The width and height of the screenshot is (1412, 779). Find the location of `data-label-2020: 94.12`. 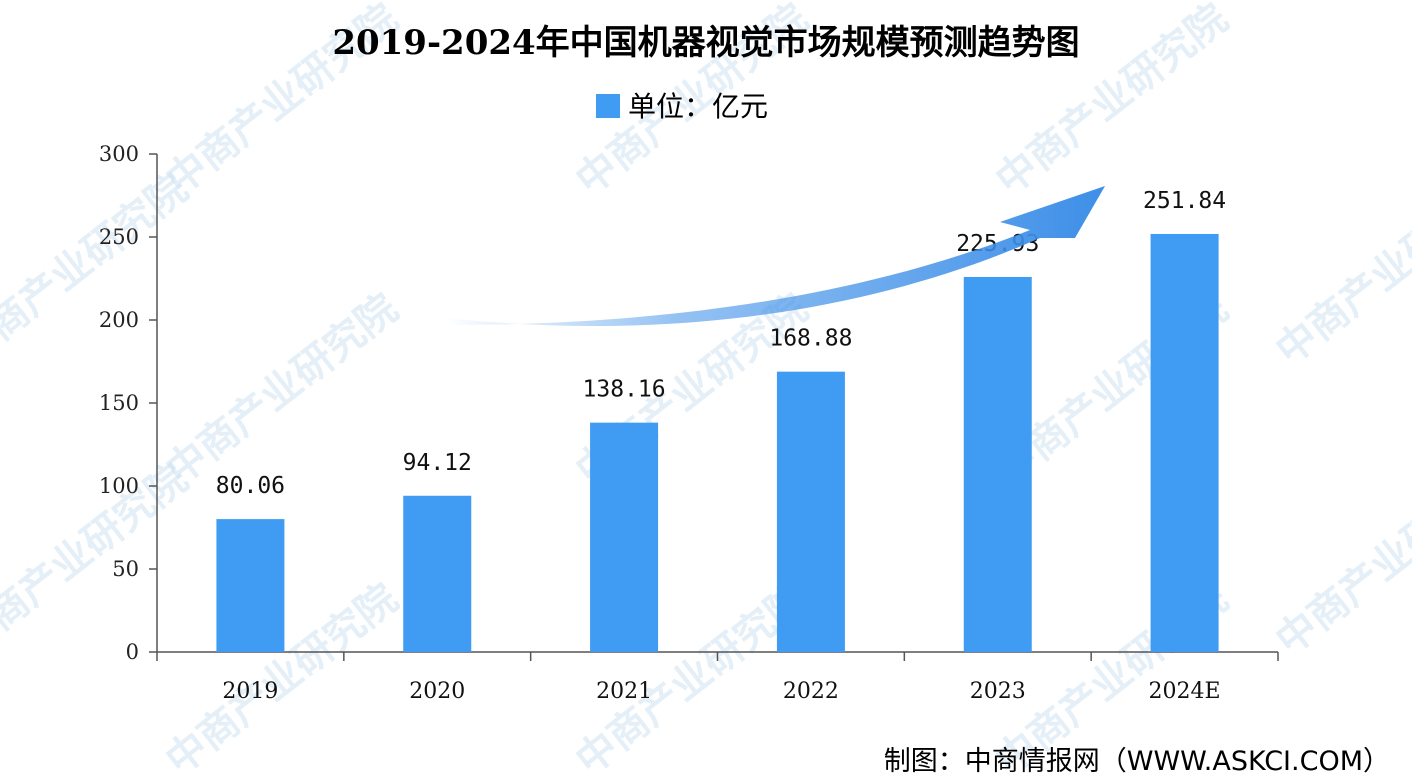

data-label-2020: 94.12 is located at coordinates (437, 463).